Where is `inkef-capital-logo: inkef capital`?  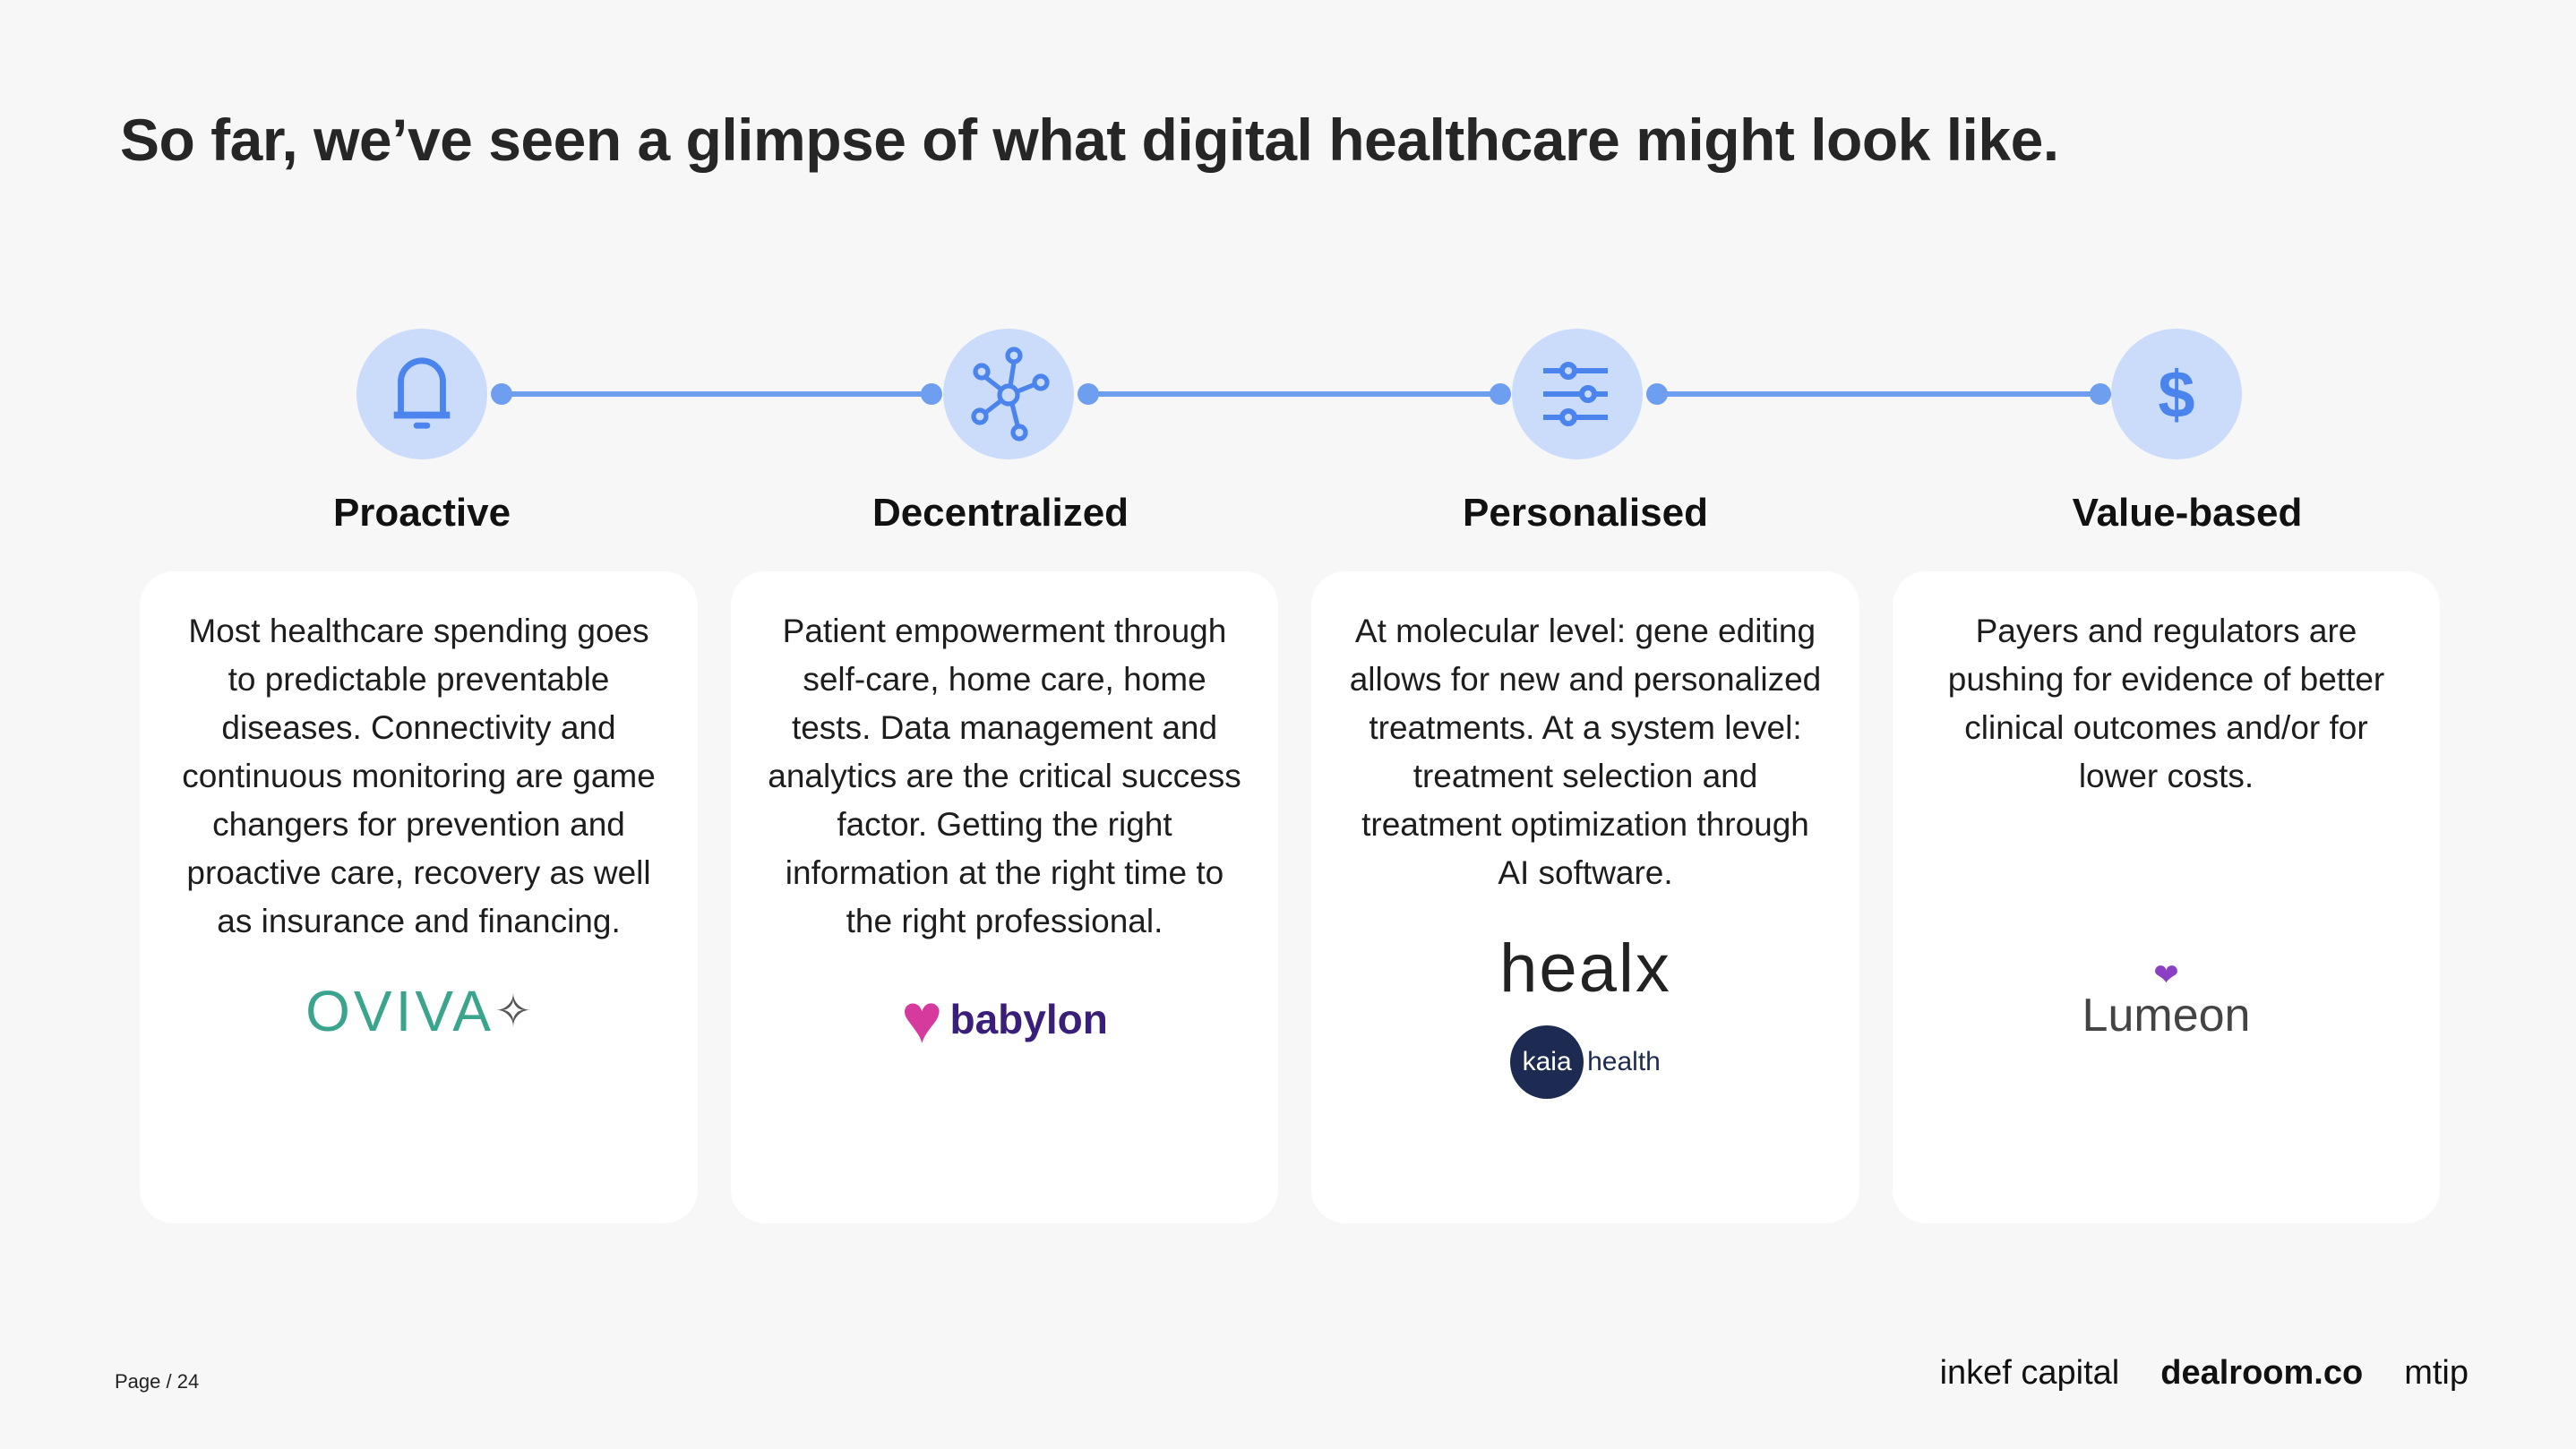 inkef-capital-logo: inkef capital is located at coordinates (2029, 1373).